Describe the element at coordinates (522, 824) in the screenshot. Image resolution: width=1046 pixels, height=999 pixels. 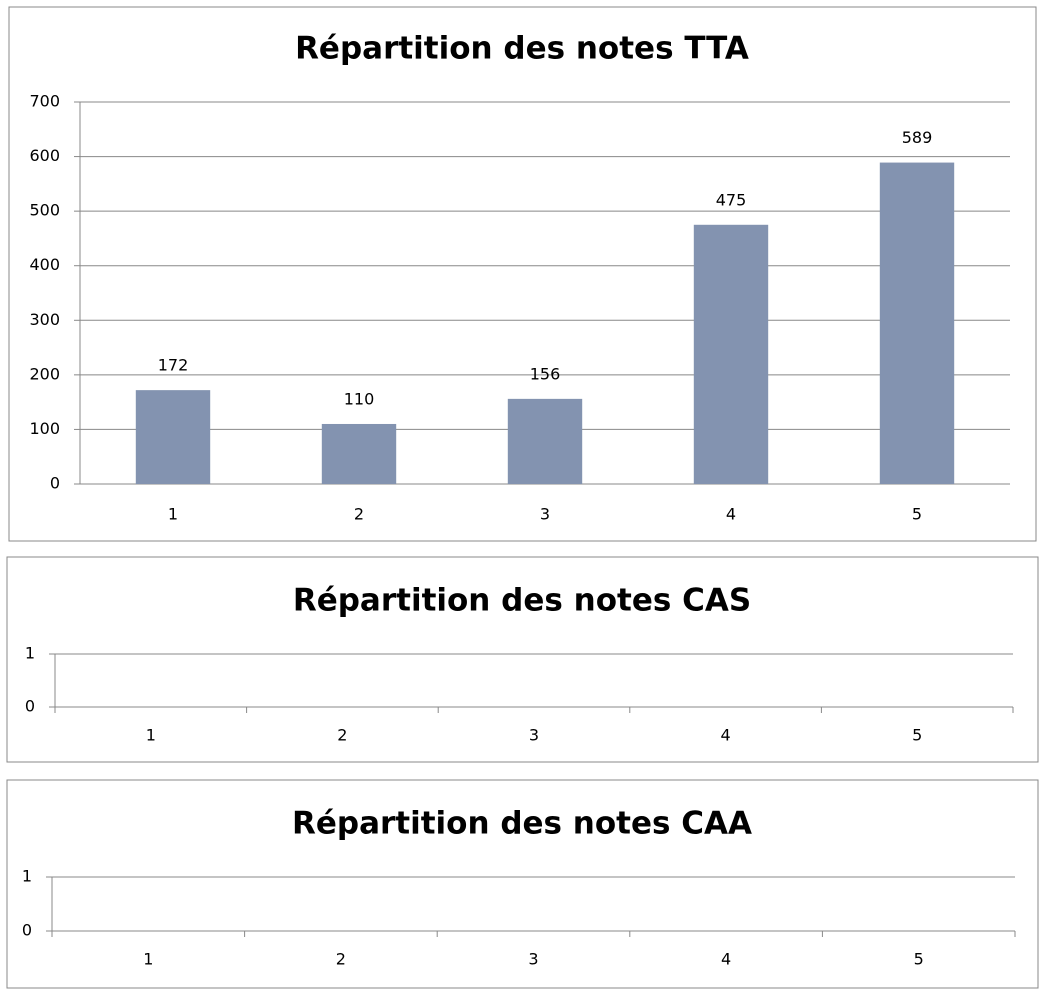
I see `chart-title: Répartition des notes CAA` at that location.